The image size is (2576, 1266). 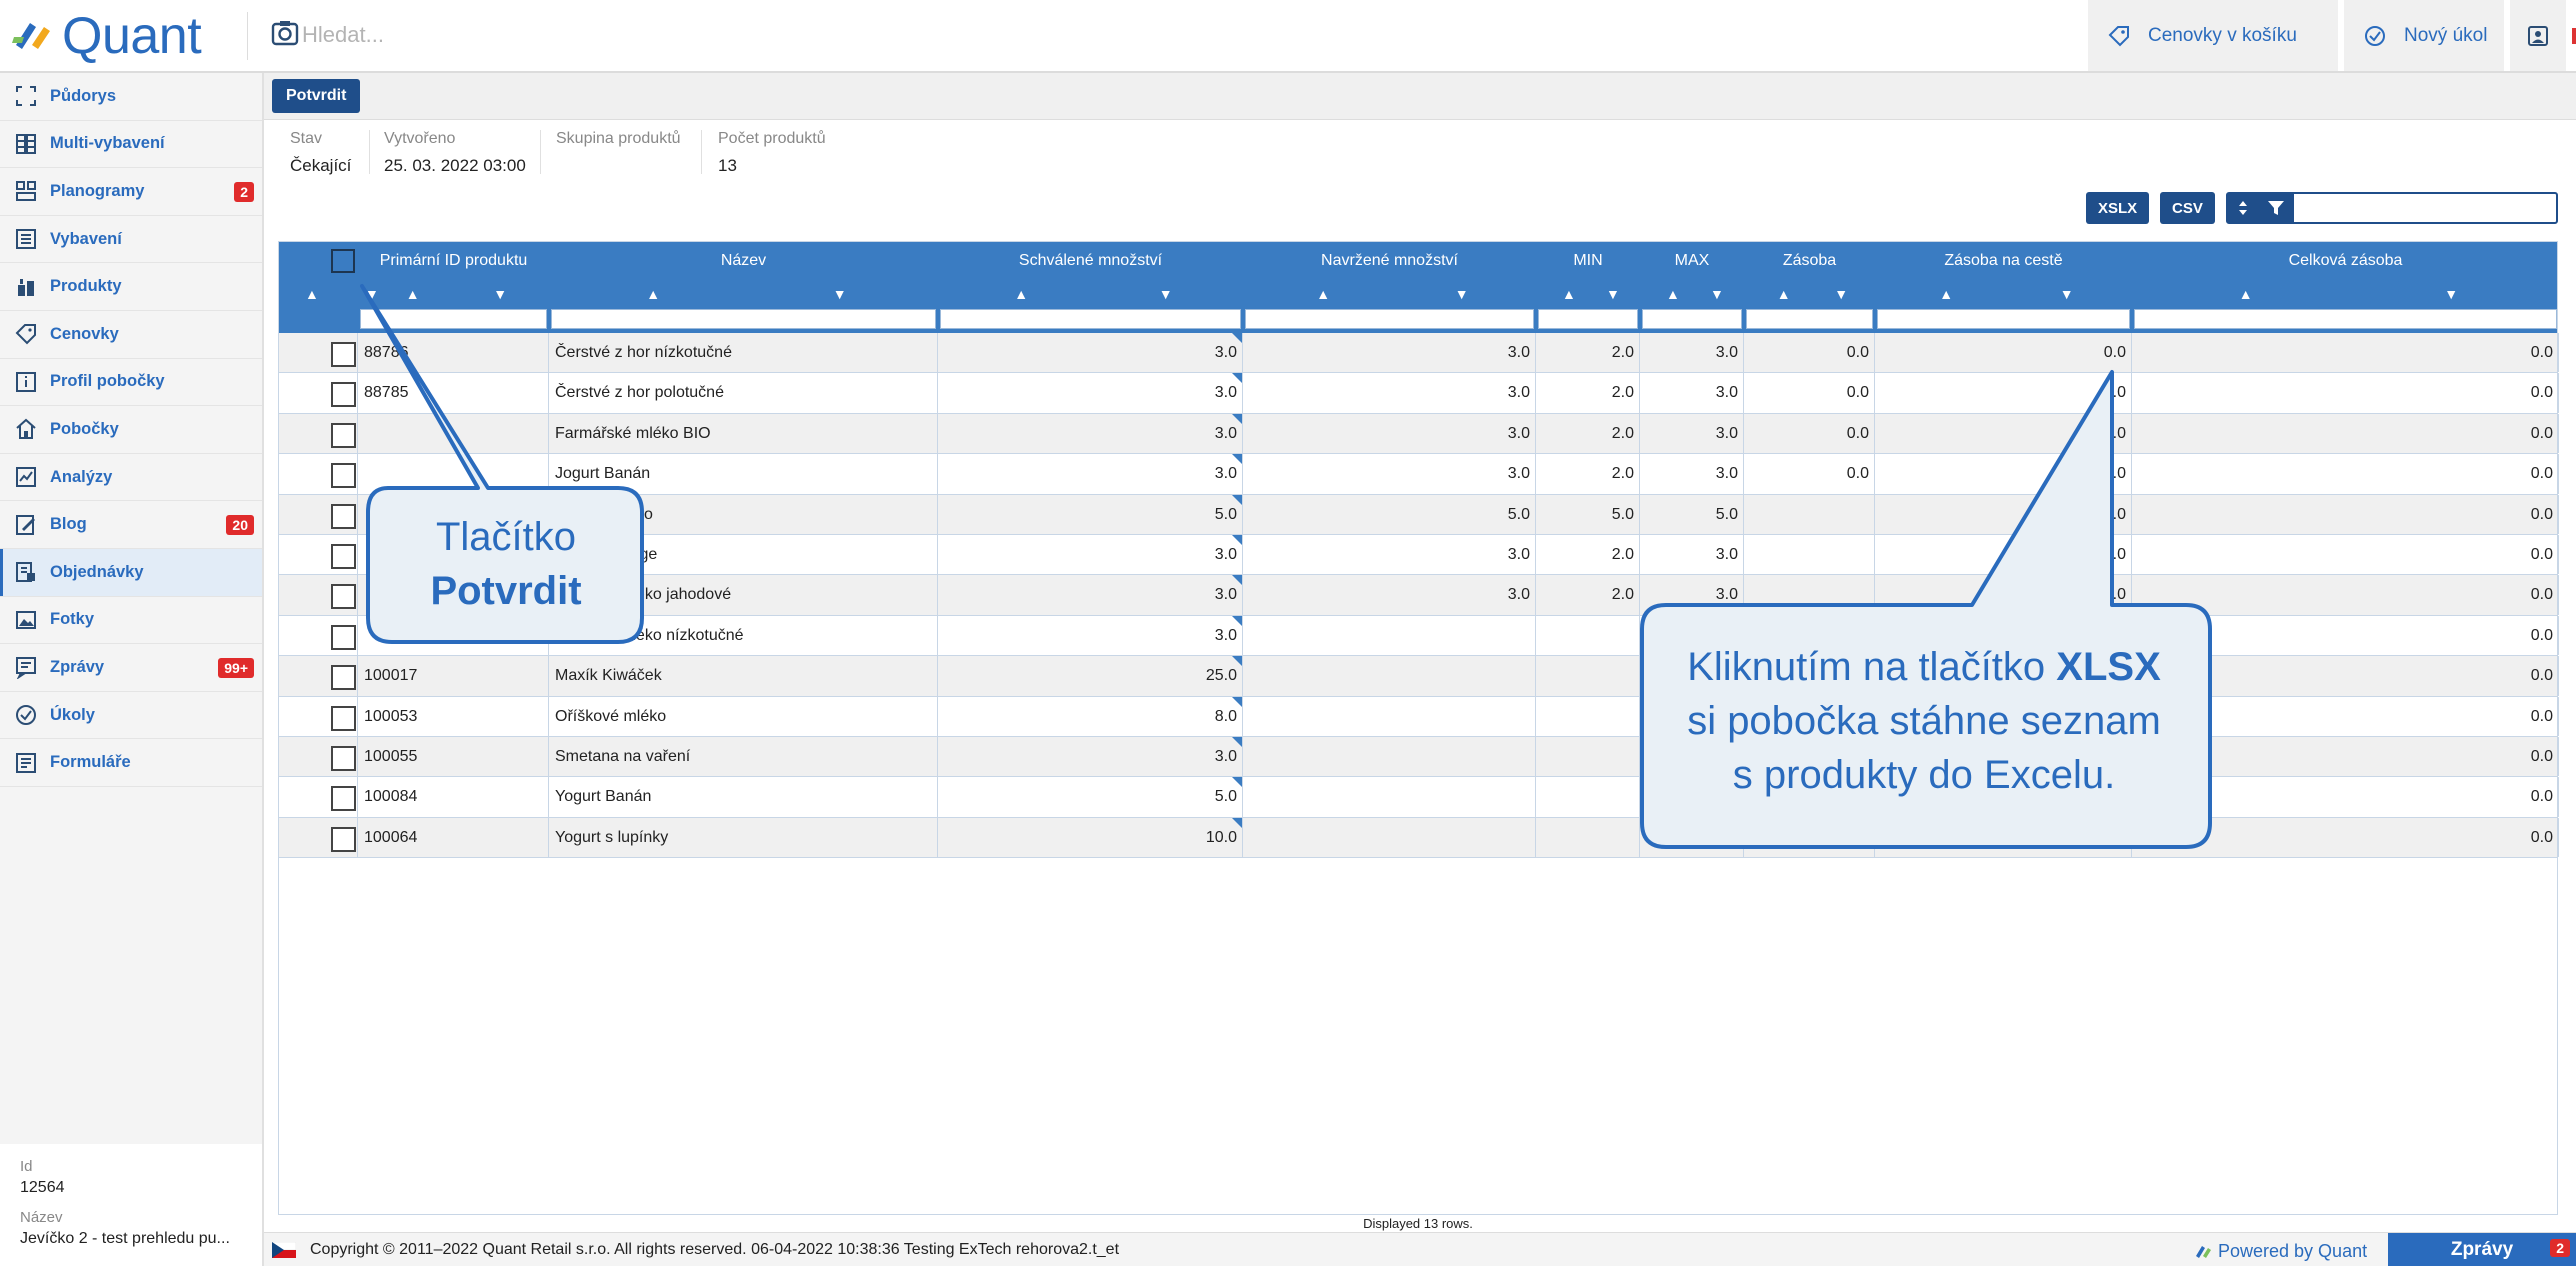 I want to click on messages-button: Zprávy 2, so click(x=2482, y=1249).